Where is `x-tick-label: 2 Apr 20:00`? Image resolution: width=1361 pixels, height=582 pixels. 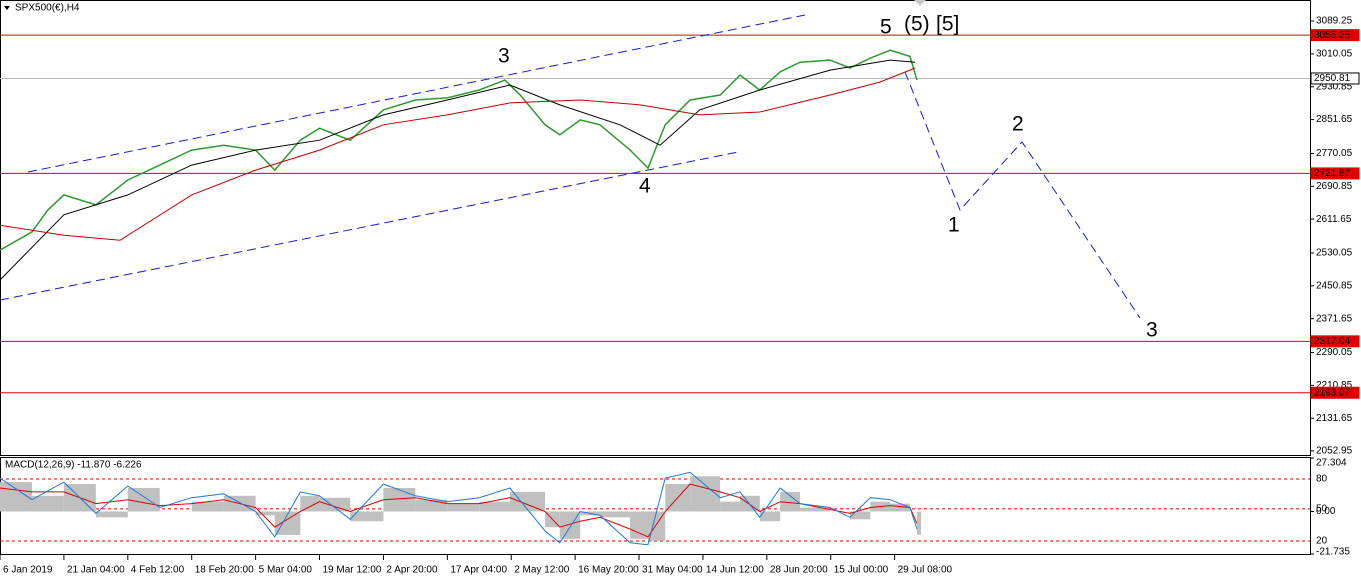 x-tick-label: 2 Apr 20:00 is located at coordinates (412, 570).